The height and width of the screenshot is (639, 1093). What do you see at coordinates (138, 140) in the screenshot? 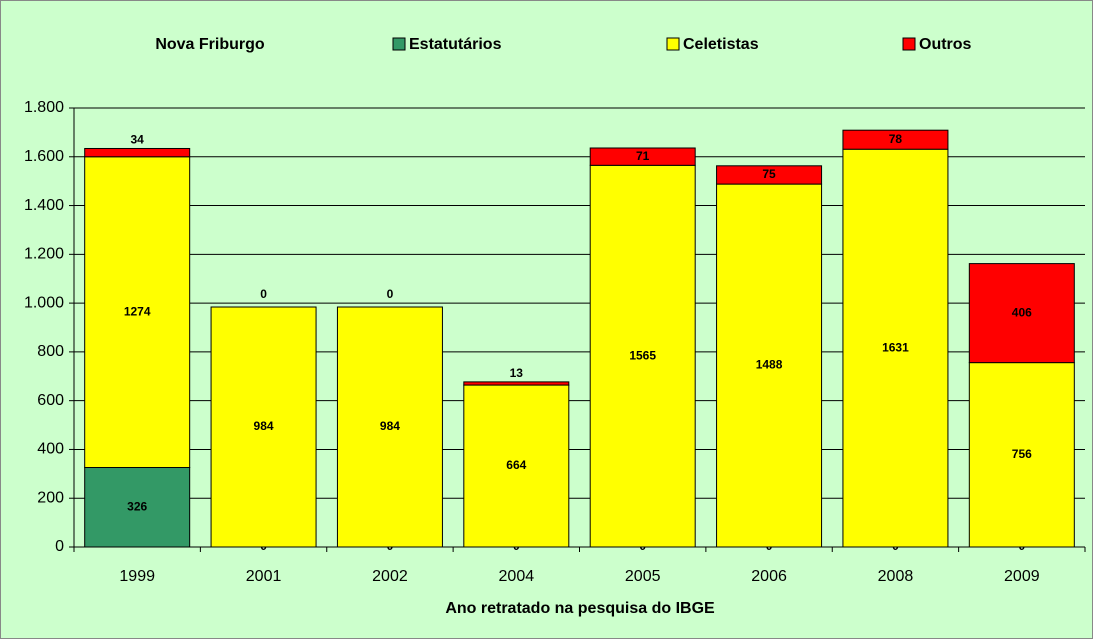
I see `data-label: 34` at bounding box center [138, 140].